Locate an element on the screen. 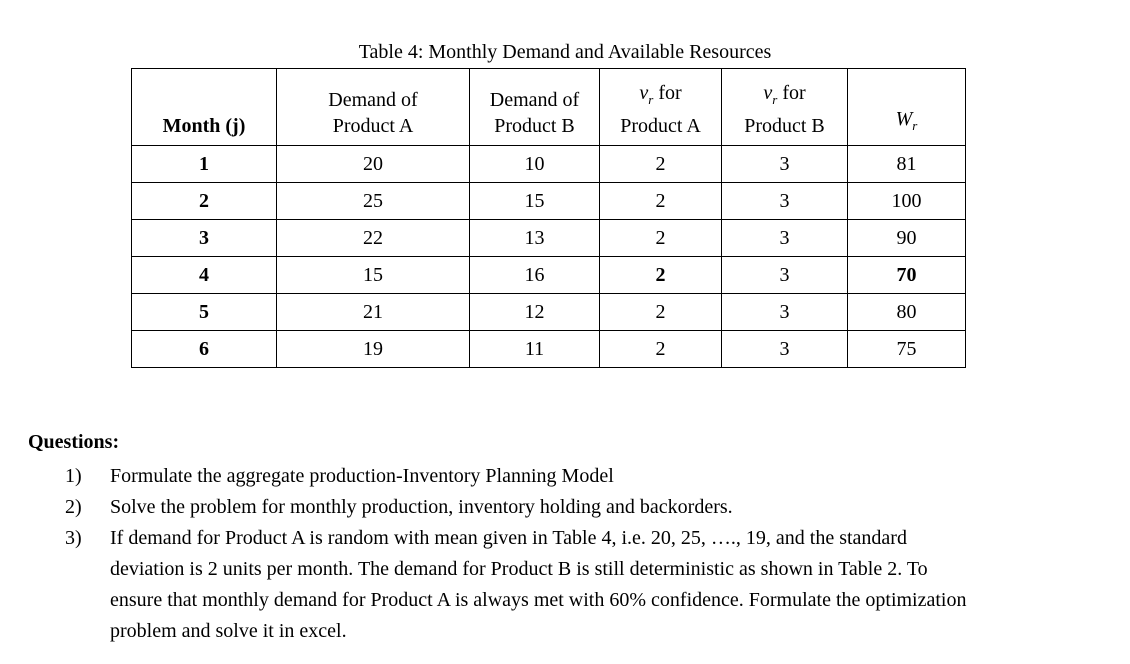 The width and height of the screenshot is (1130, 664). col-header-demand-b: Demand of Product B is located at coordinates (534, 107).